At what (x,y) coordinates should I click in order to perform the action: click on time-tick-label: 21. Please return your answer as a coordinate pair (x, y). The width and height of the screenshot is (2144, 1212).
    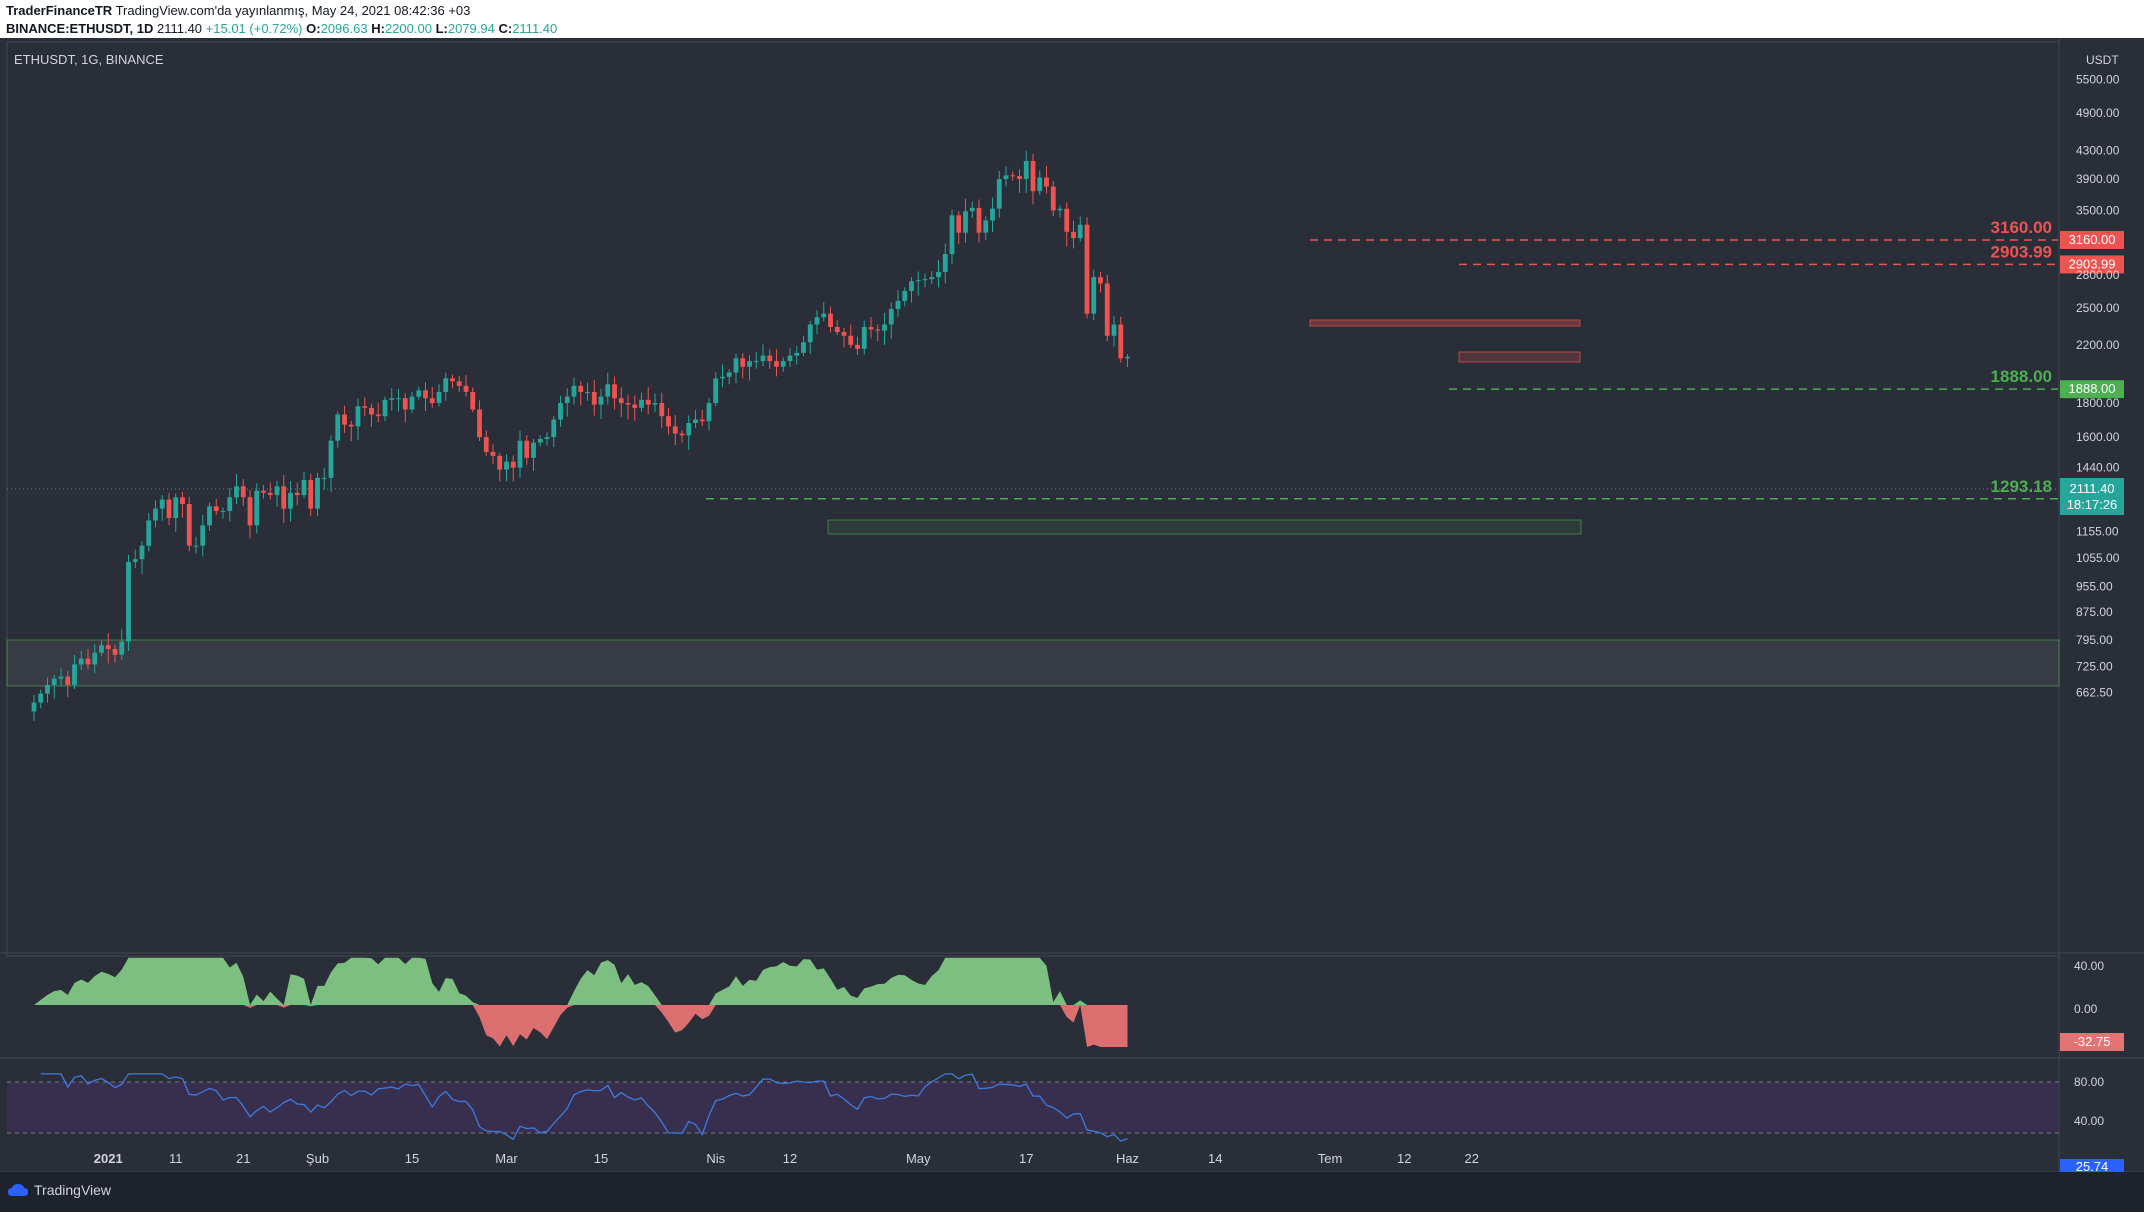
    Looking at the image, I should click on (243, 1158).